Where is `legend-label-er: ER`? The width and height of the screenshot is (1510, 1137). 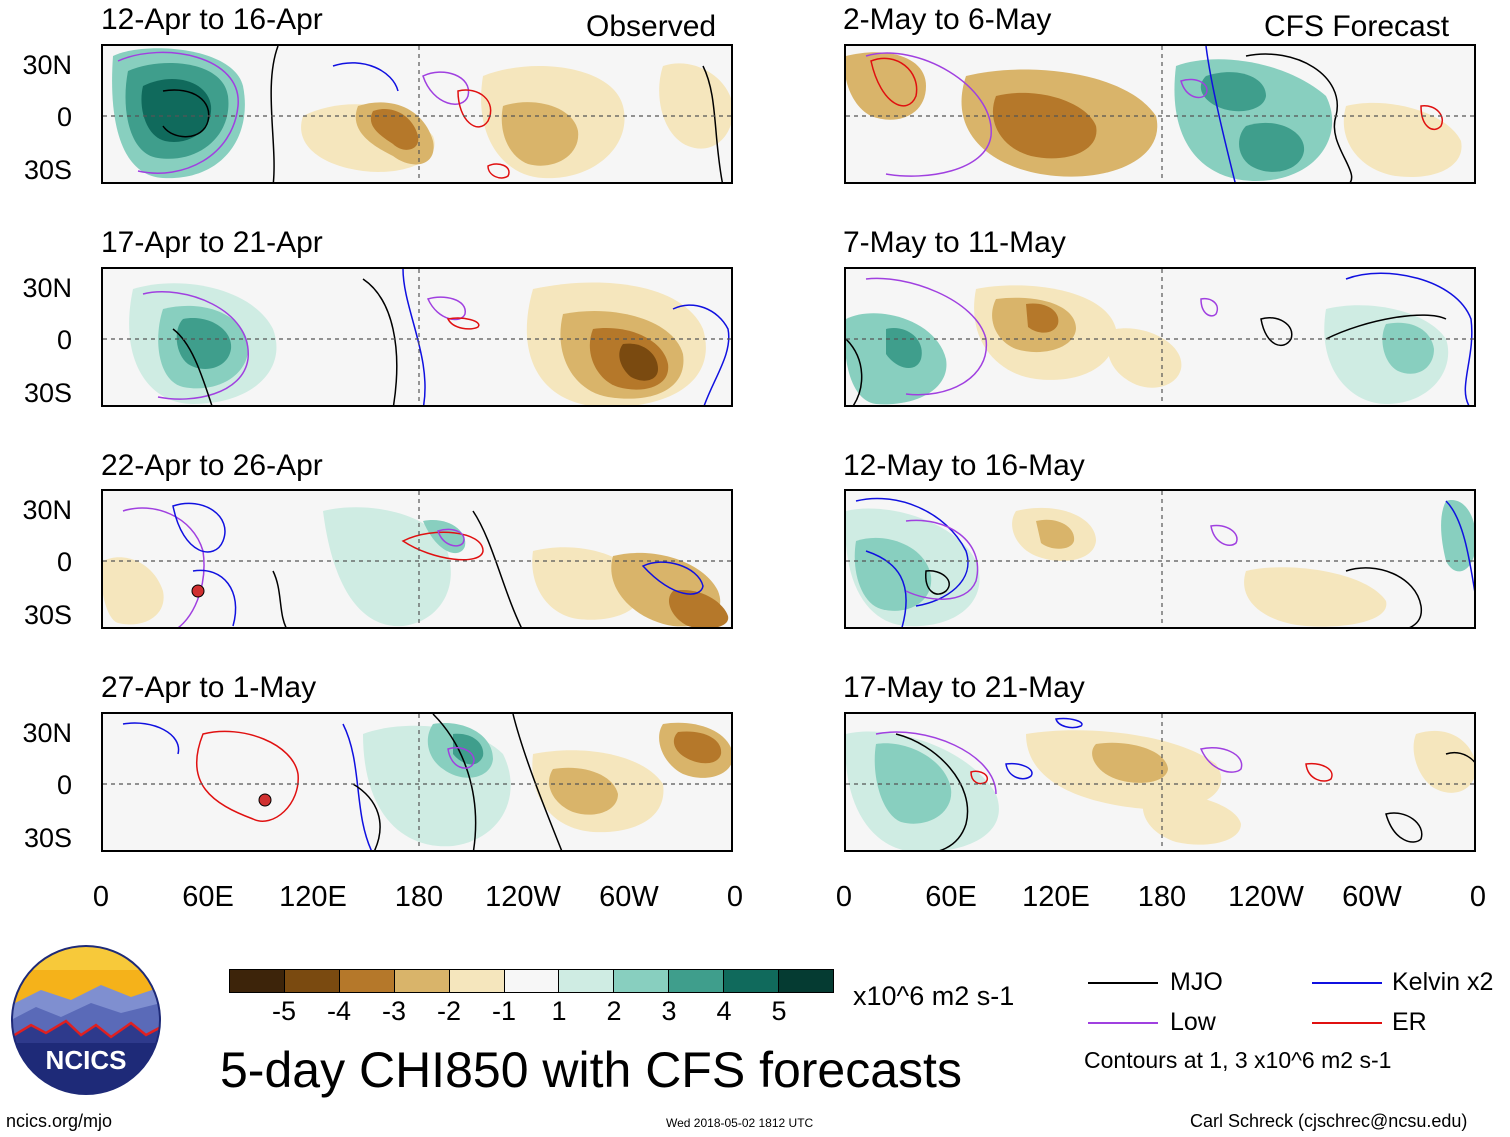
legend-label-er: ER is located at coordinates (1409, 1022).